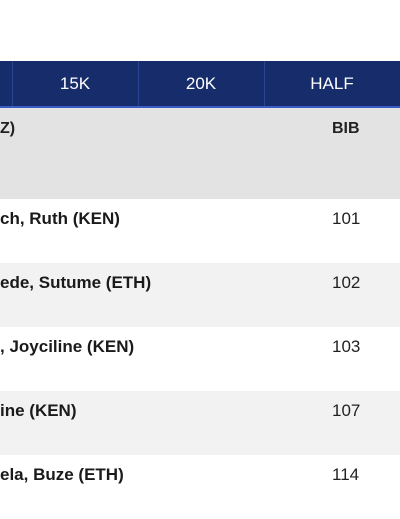  Describe the element at coordinates (75, 83) in the screenshot. I see `tab-15k: 15K` at that location.